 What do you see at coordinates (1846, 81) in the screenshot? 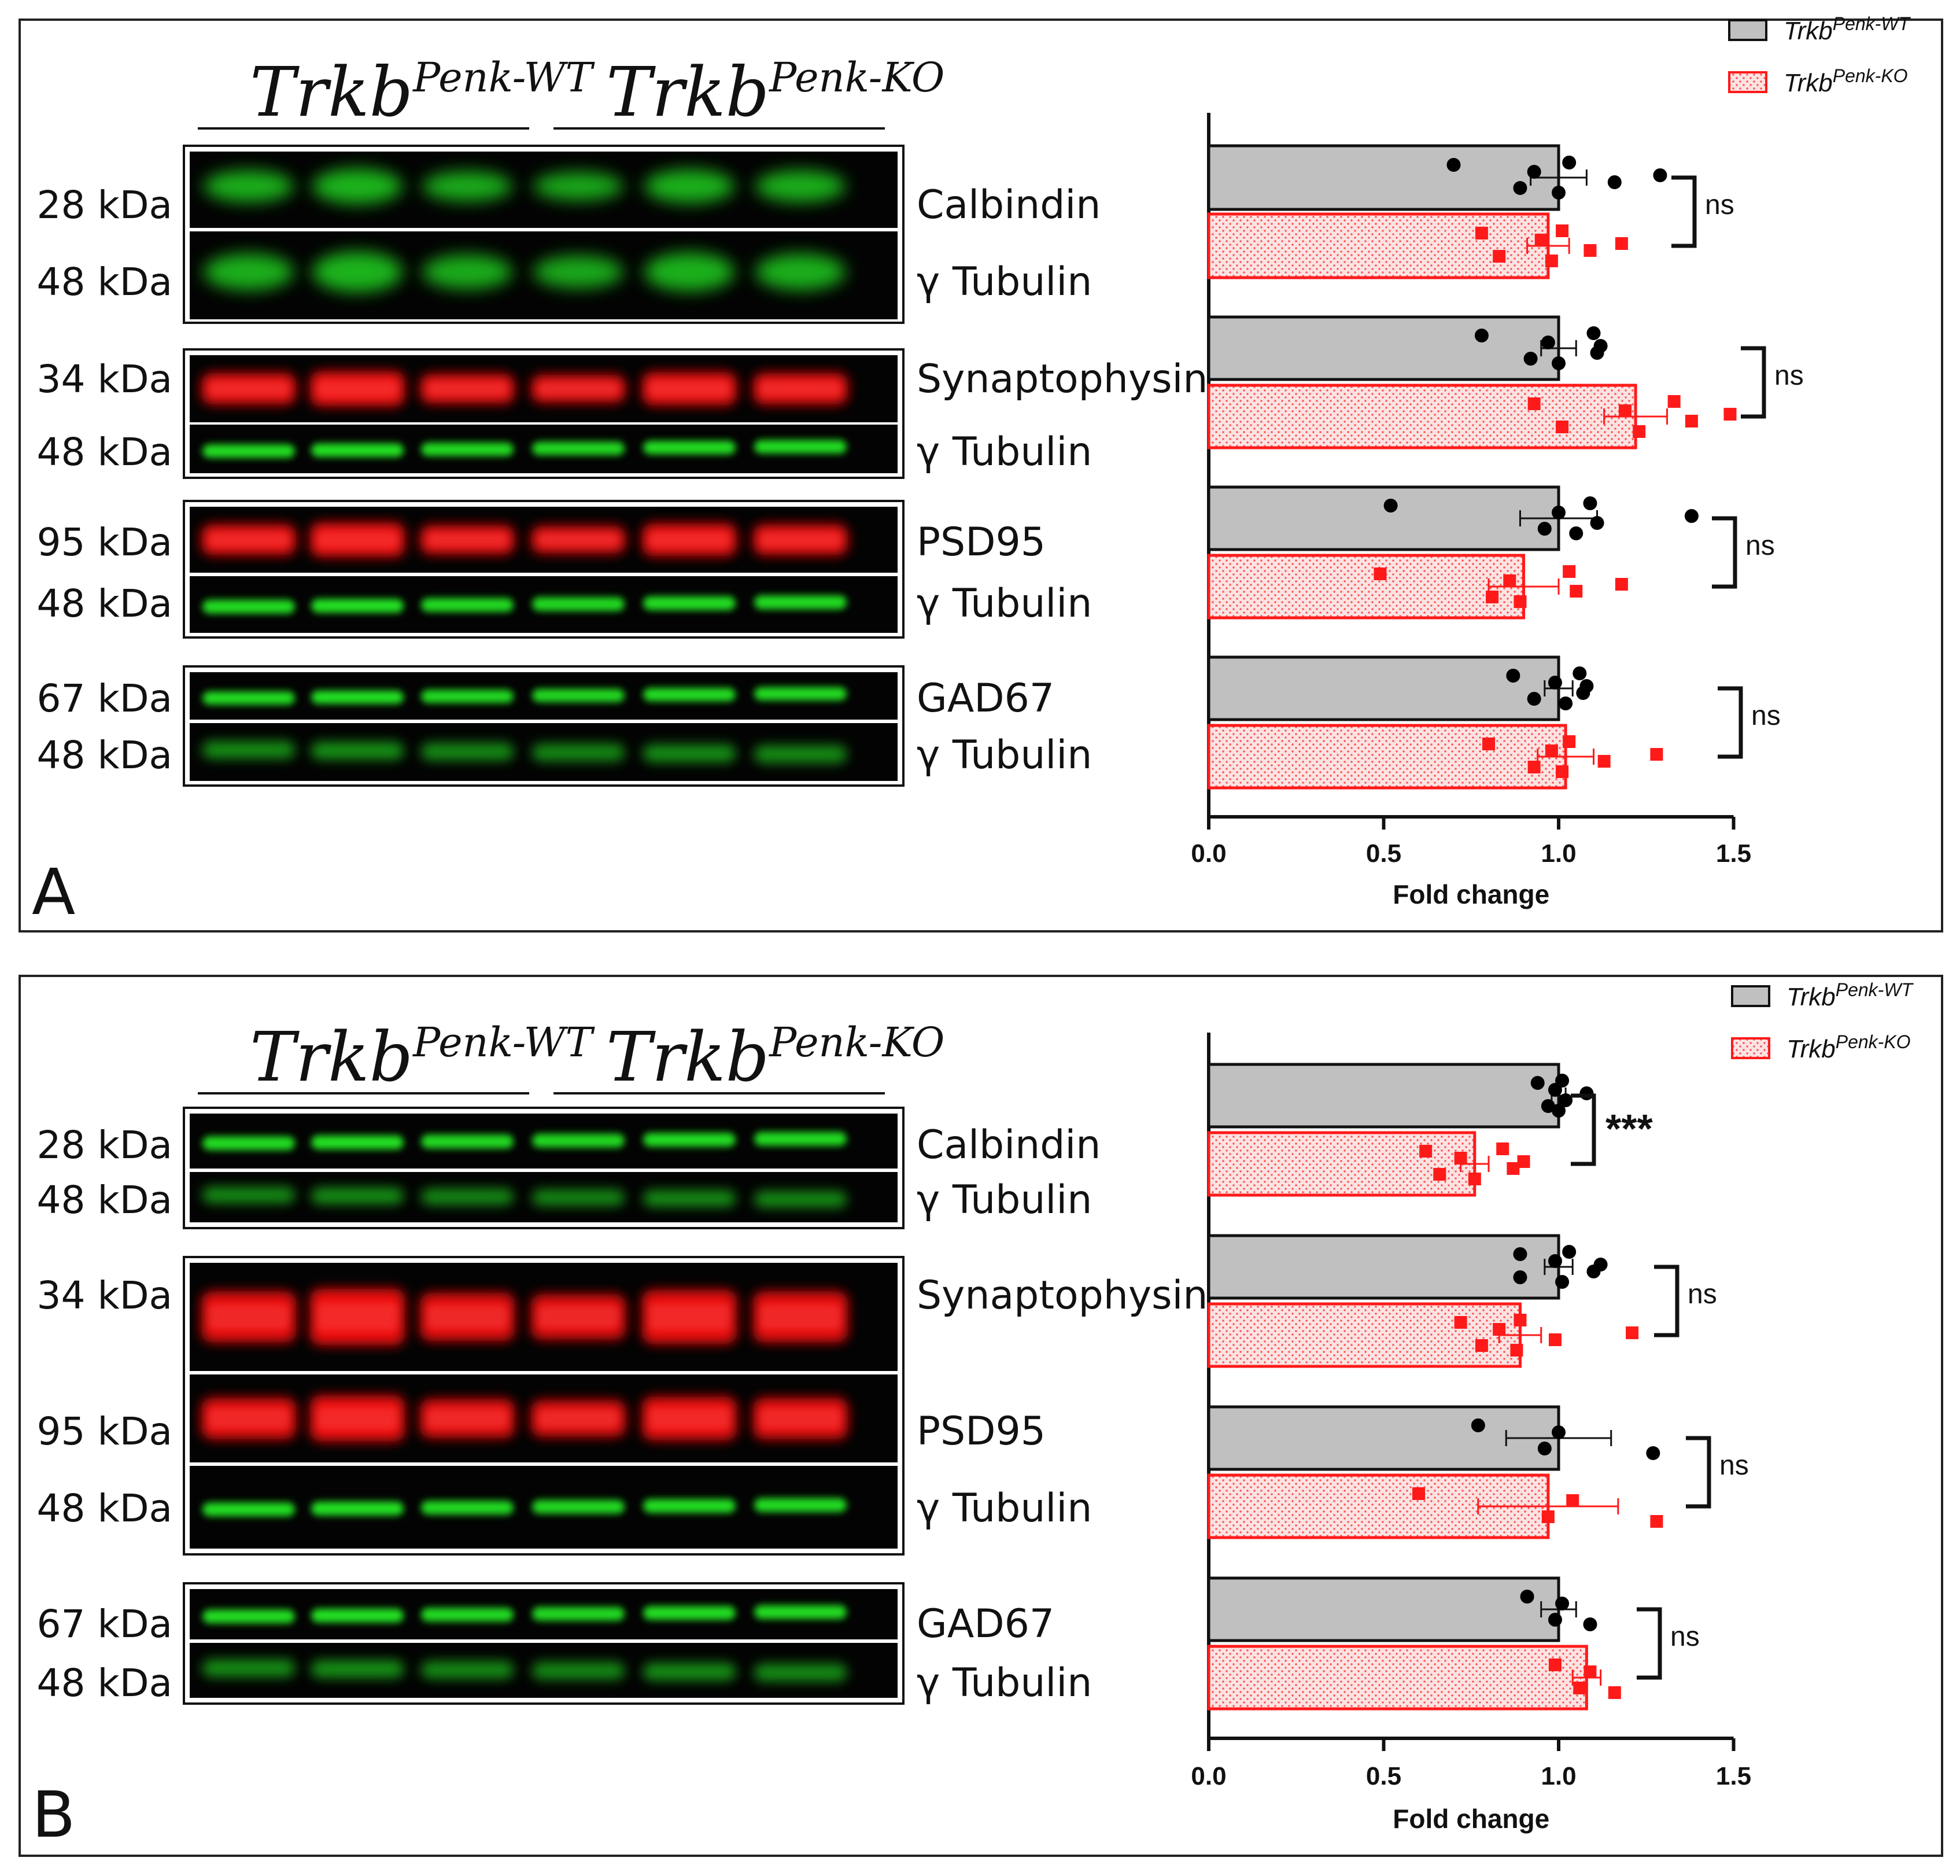
I see `legend-label-ko: TrkbPenk-KO` at bounding box center [1846, 81].